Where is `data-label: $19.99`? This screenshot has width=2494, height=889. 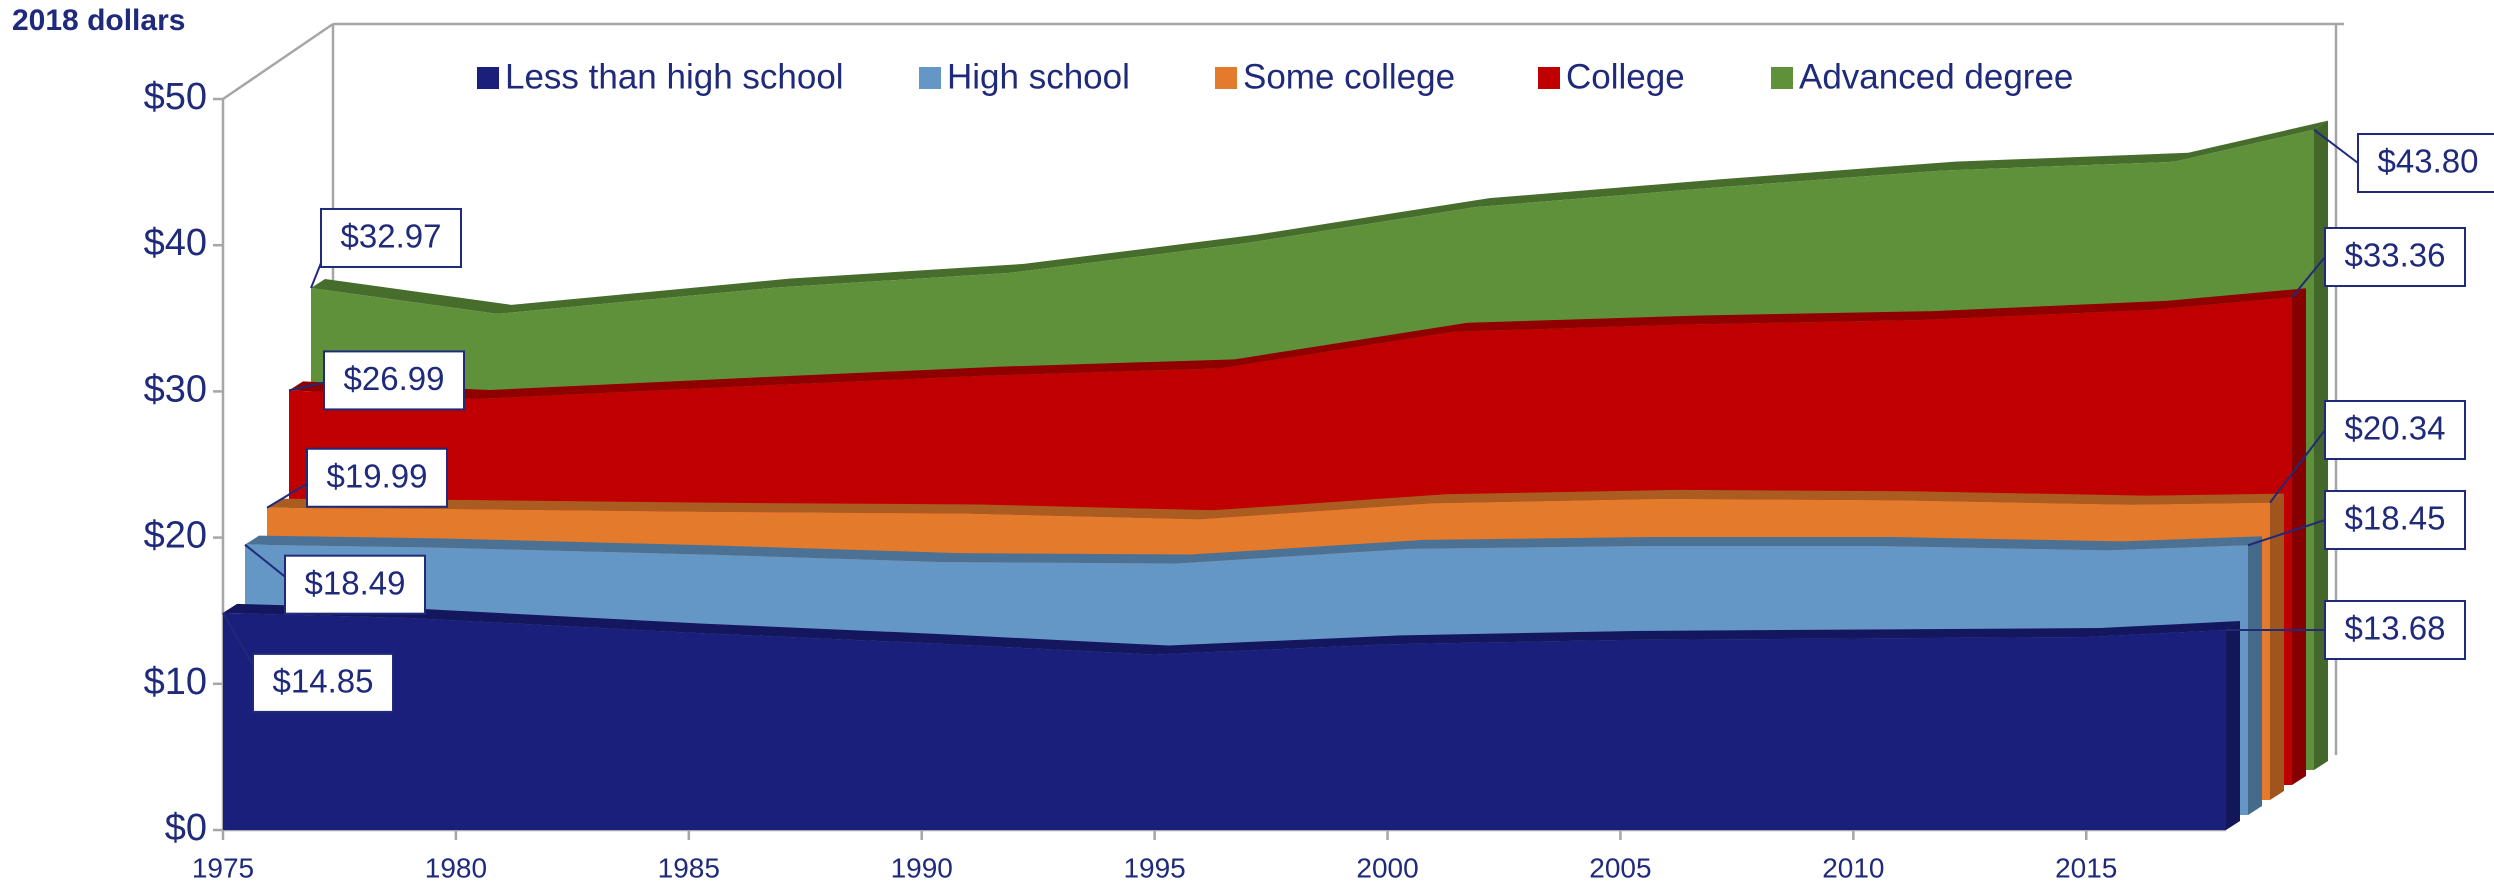
data-label: $19.99 is located at coordinates (377, 475).